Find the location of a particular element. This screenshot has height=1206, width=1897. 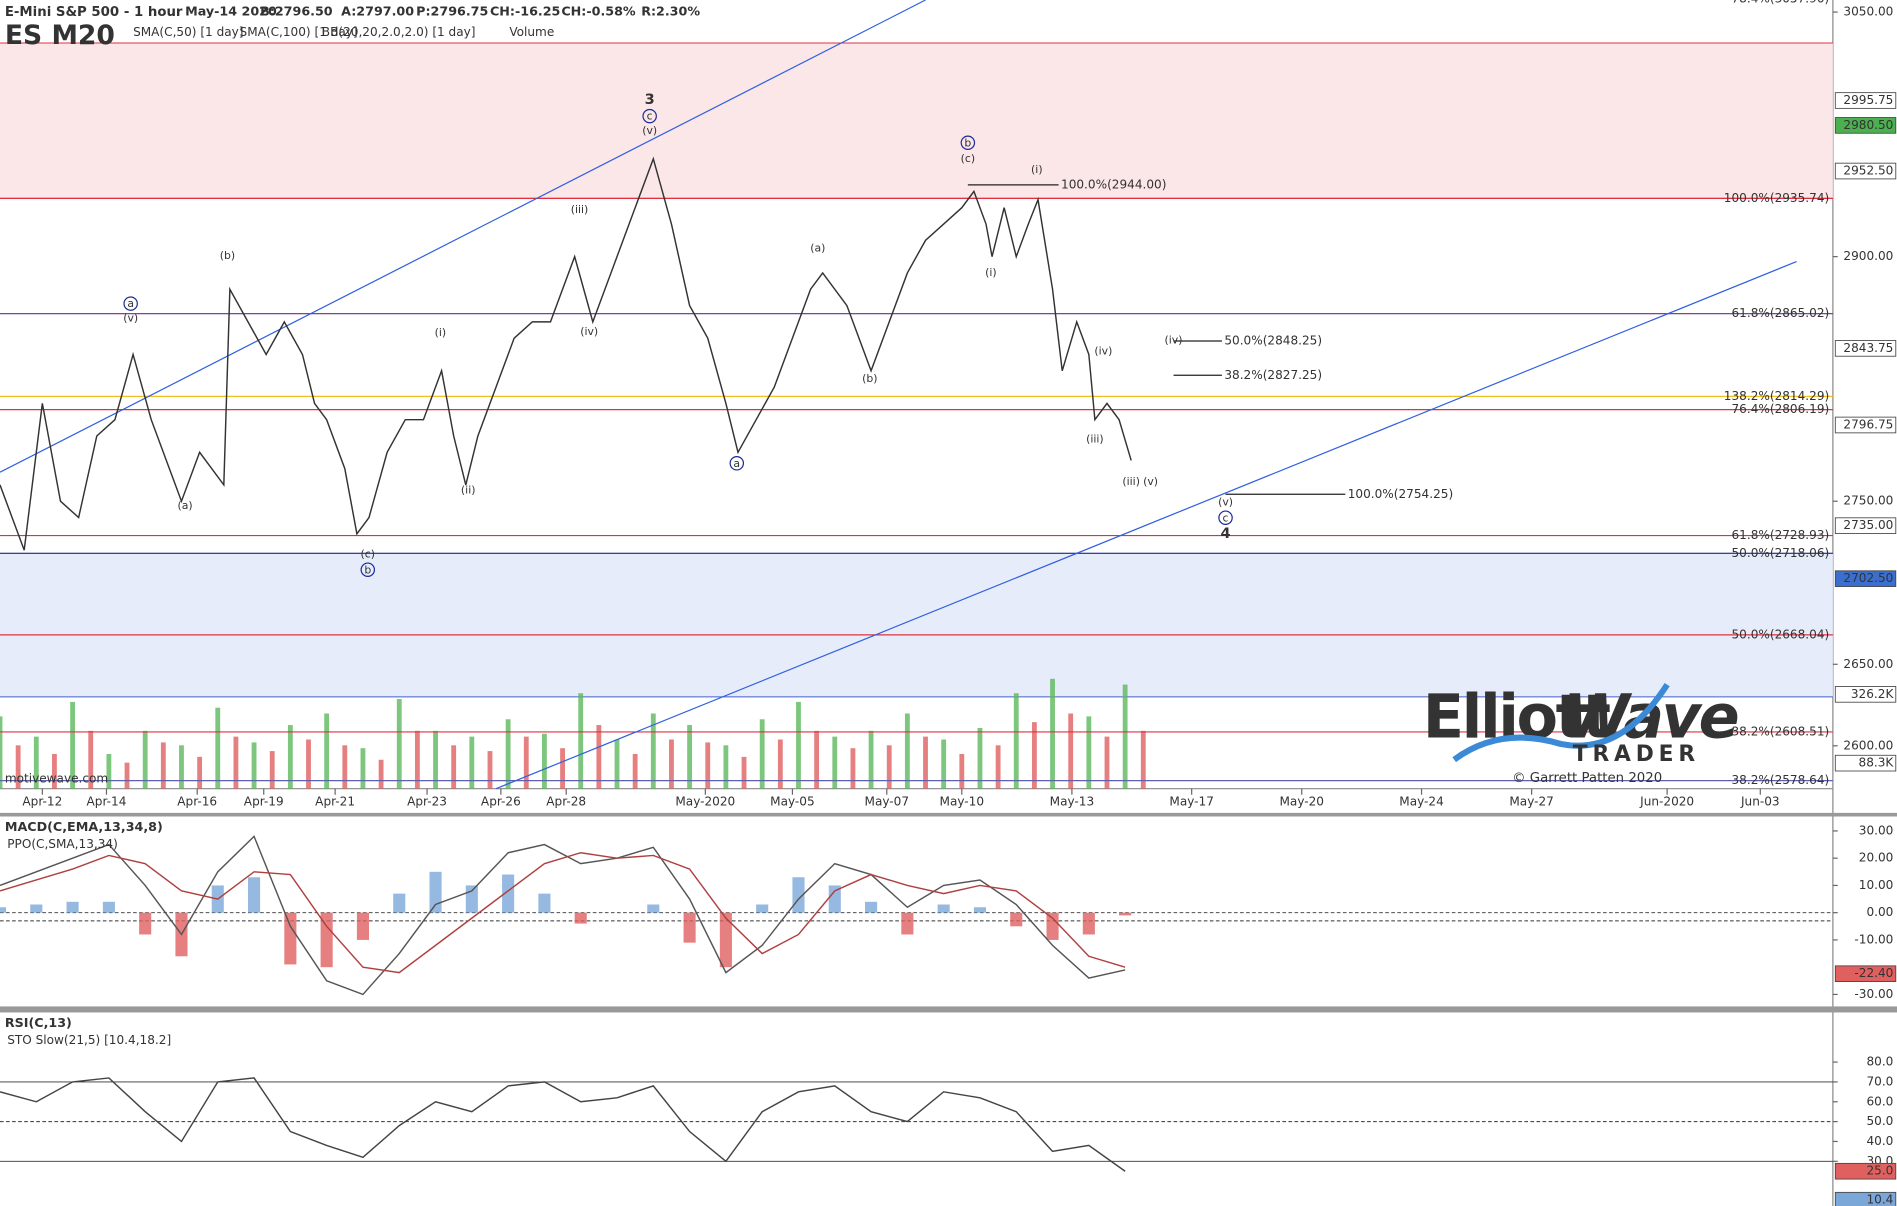

value-box is located at coordinates (1865, 1171).